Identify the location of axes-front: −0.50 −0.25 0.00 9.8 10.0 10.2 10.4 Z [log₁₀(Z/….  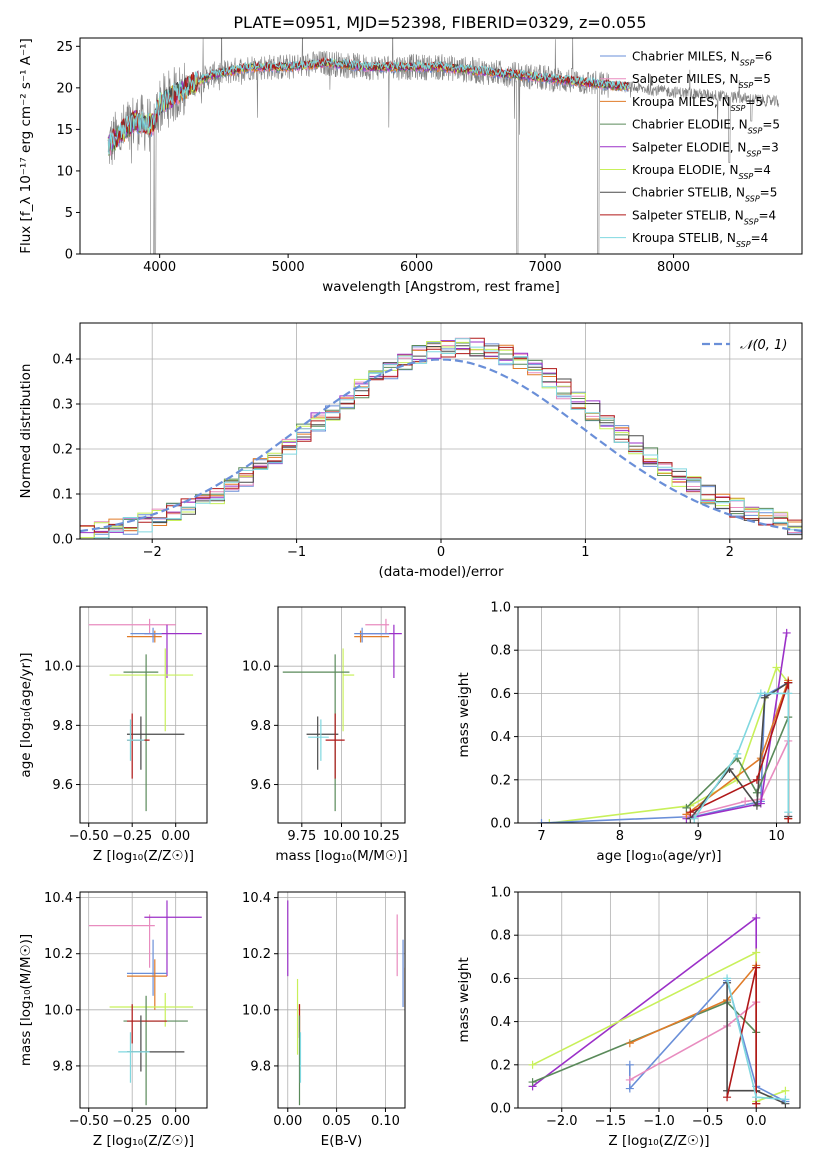
(113, 1020).